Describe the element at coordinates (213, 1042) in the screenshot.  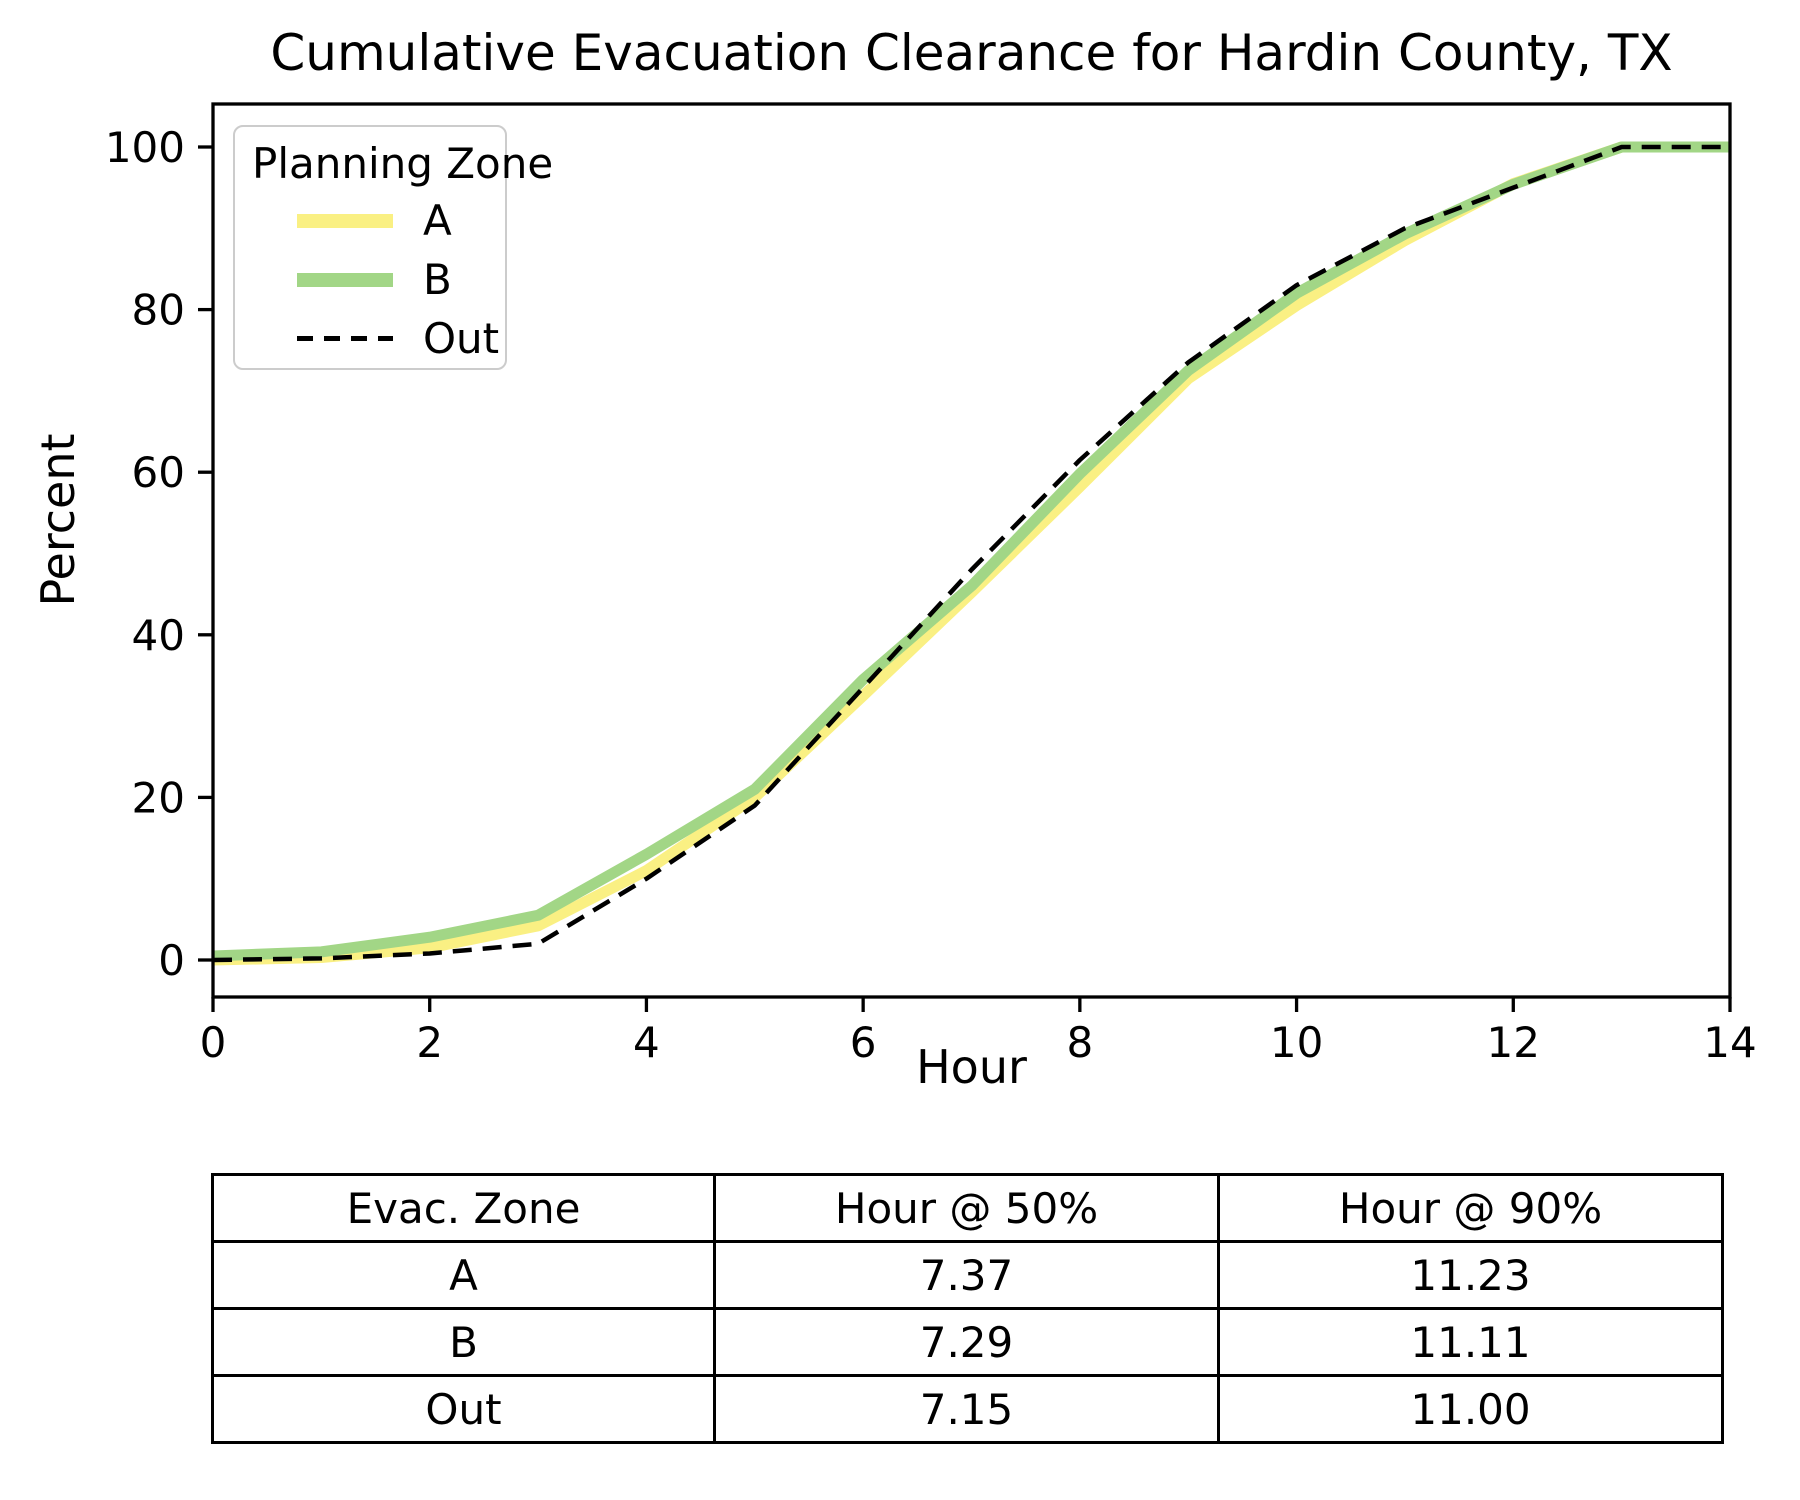
I see `x-tick-label: 0` at that location.